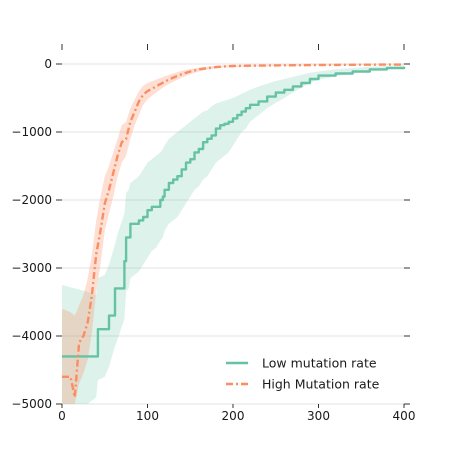 The image size is (450, 450). What do you see at coordinates (31, 404) in the screenshot?
I see `y-tick-label: −5000` at bounding box center [31, 404].